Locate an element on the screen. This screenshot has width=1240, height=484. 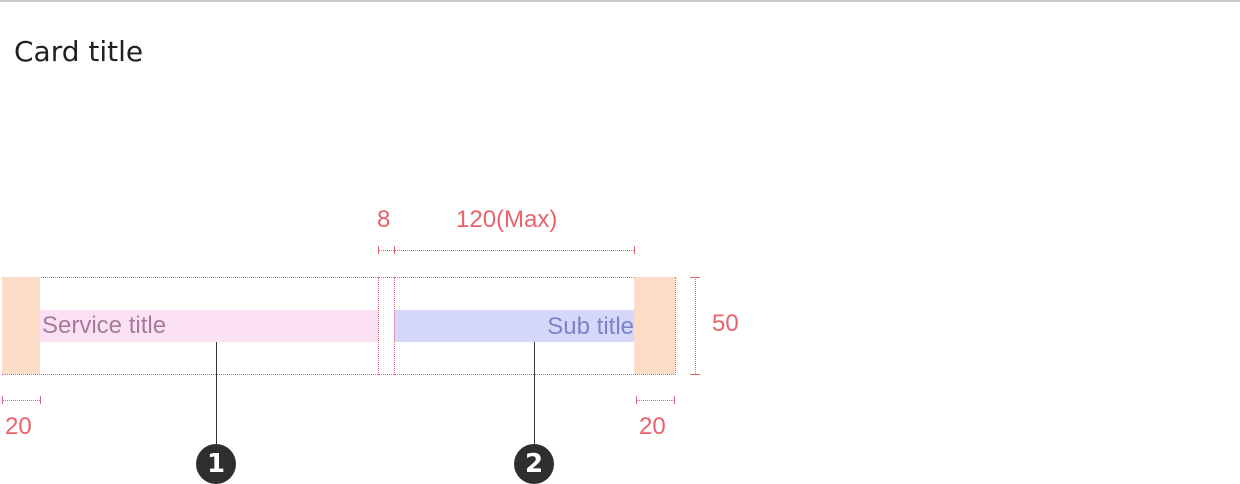
service-title-area is located at coordinates (209, 326).